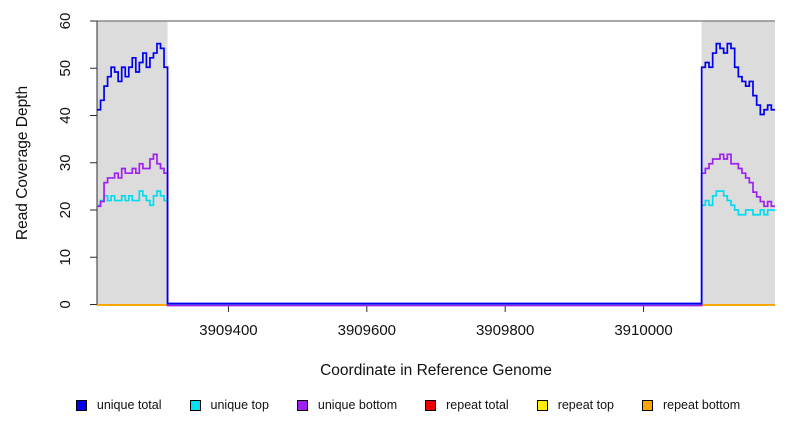 This screenshot has width=792, height=432. Describe the element at coordinates (65, 257) in the screenshot. I see `y-tick-label: 10` at that location.